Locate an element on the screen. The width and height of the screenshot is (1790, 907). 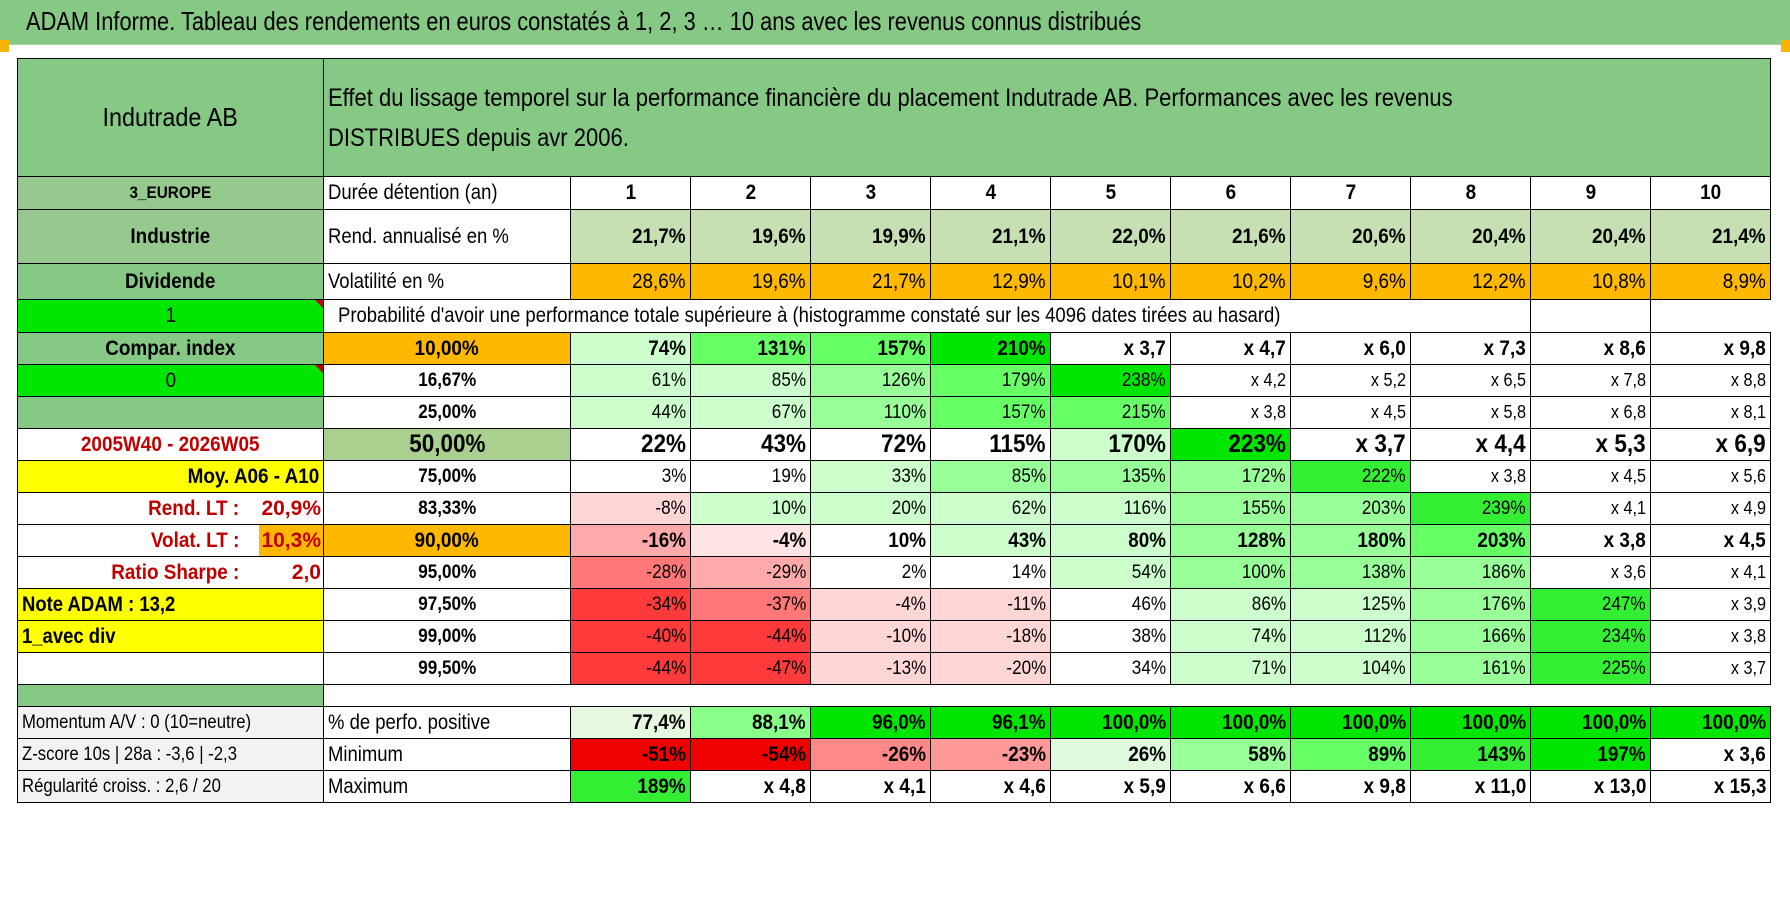
probability-value-text: x 4,5 is located at coordinates (1628, 476).